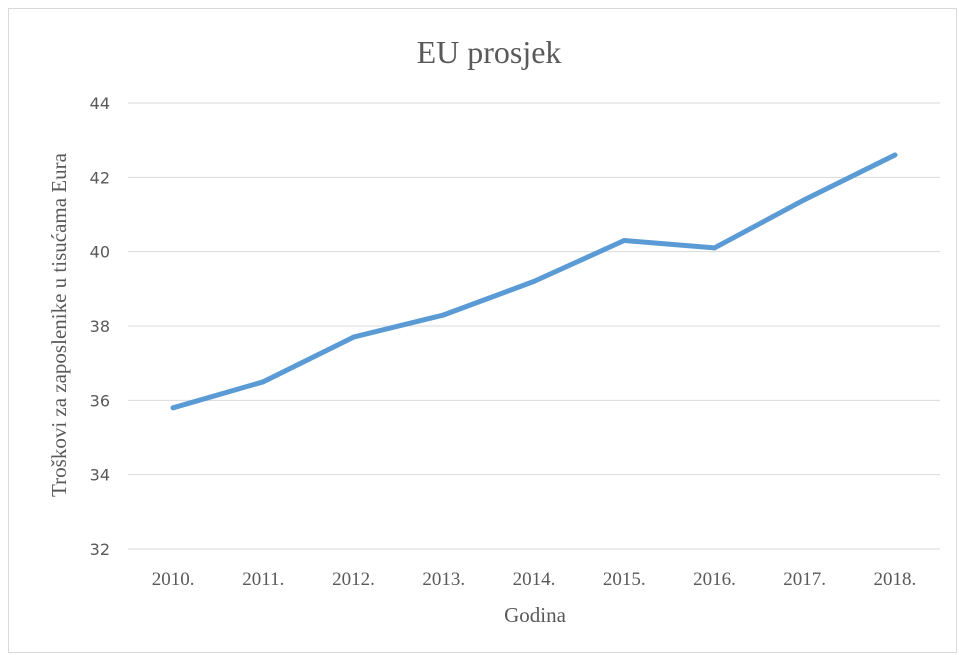 This screenshot has height=655, width=959. What do you see at coordinates (263, 579) in the screenshot?
I see `x-tick-label: 2011.` at bounding box center [263, 579].